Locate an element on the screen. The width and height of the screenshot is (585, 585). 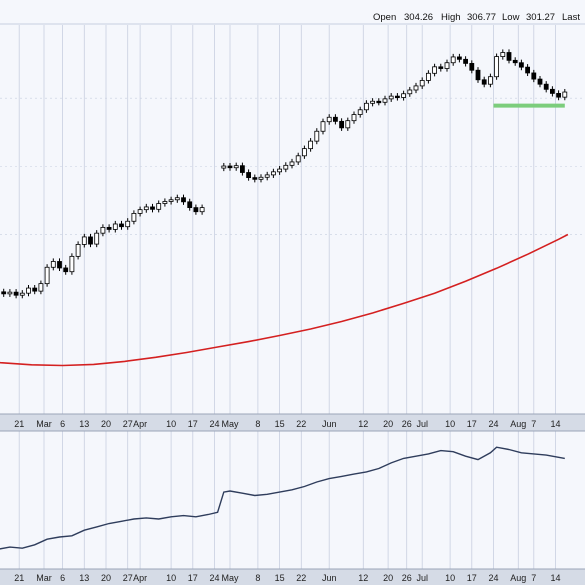
indicator-axis-tick-label: Jul is located at coordinates (422, 578).